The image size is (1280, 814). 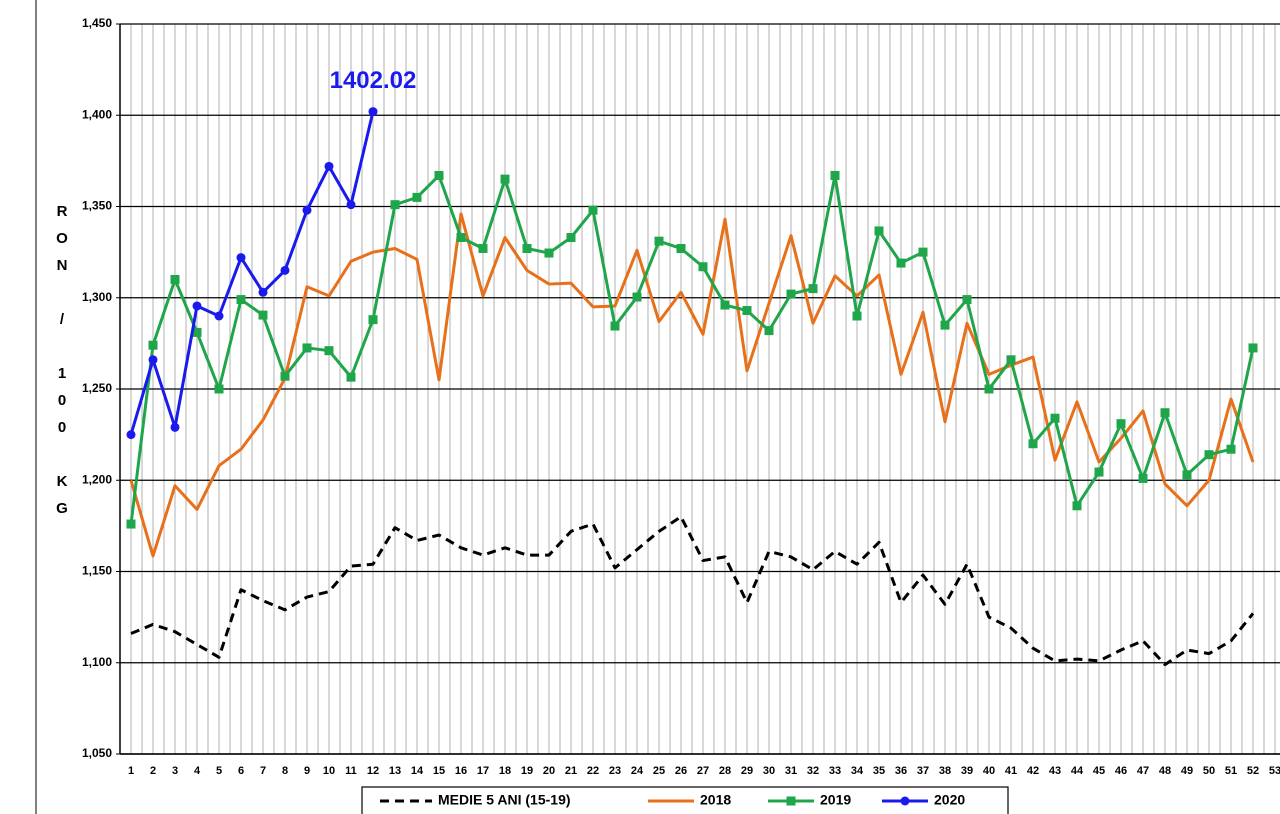 What do you see at coordinates (307, 771) in the screenshot?
I see `x-tick-label: 9` at bounding box center [307, 771].